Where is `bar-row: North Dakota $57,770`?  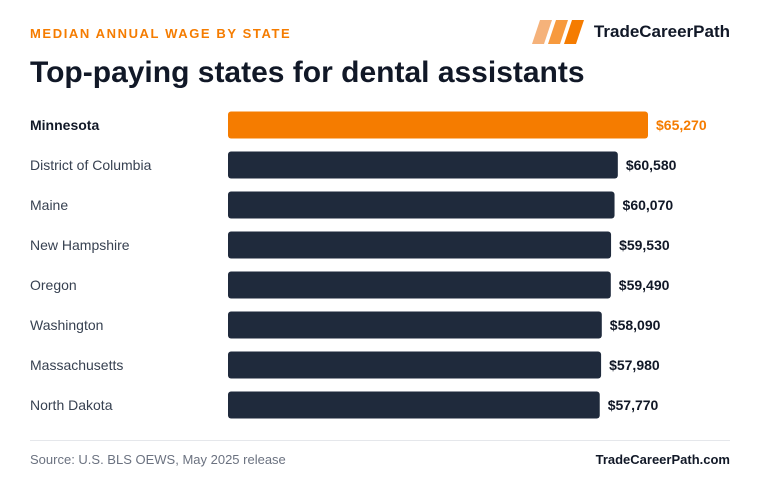 bar-row: North Dakota $57,770 is located at coordinates (344, 405).